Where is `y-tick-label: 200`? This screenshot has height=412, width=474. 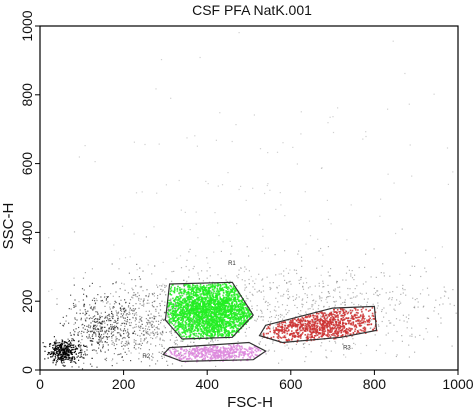 y-tick-label: 200 is located at coordinates (27, 301).